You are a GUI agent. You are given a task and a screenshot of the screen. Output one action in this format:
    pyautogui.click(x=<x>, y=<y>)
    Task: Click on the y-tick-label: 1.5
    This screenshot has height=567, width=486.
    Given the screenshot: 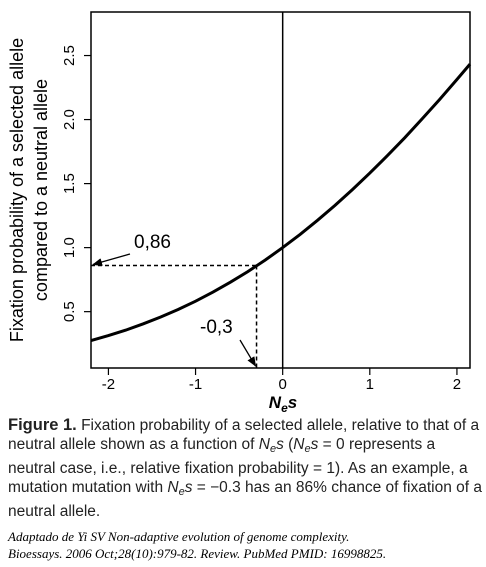 What is the action you would take?
    pyautogui.click(x=69, y=183)
    